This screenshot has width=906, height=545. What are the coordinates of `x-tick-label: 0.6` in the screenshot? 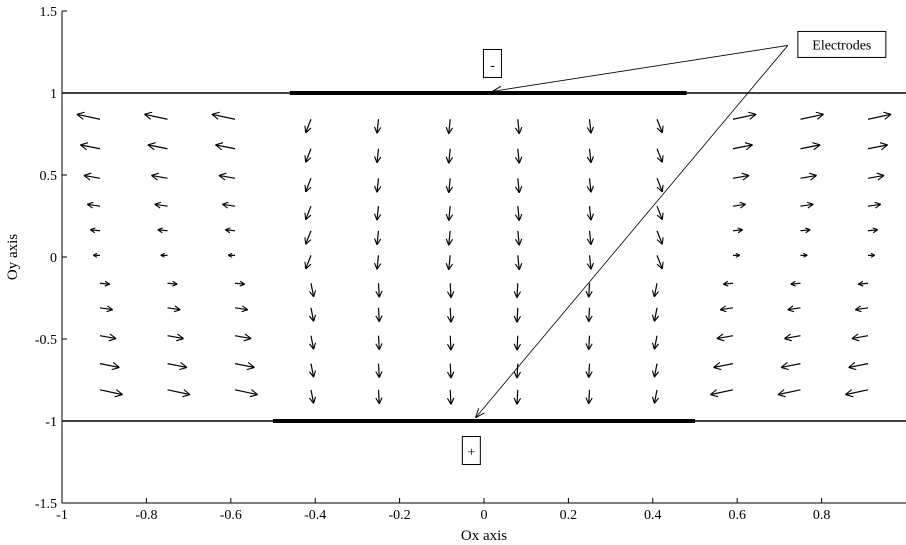 It's located at (737, 515).